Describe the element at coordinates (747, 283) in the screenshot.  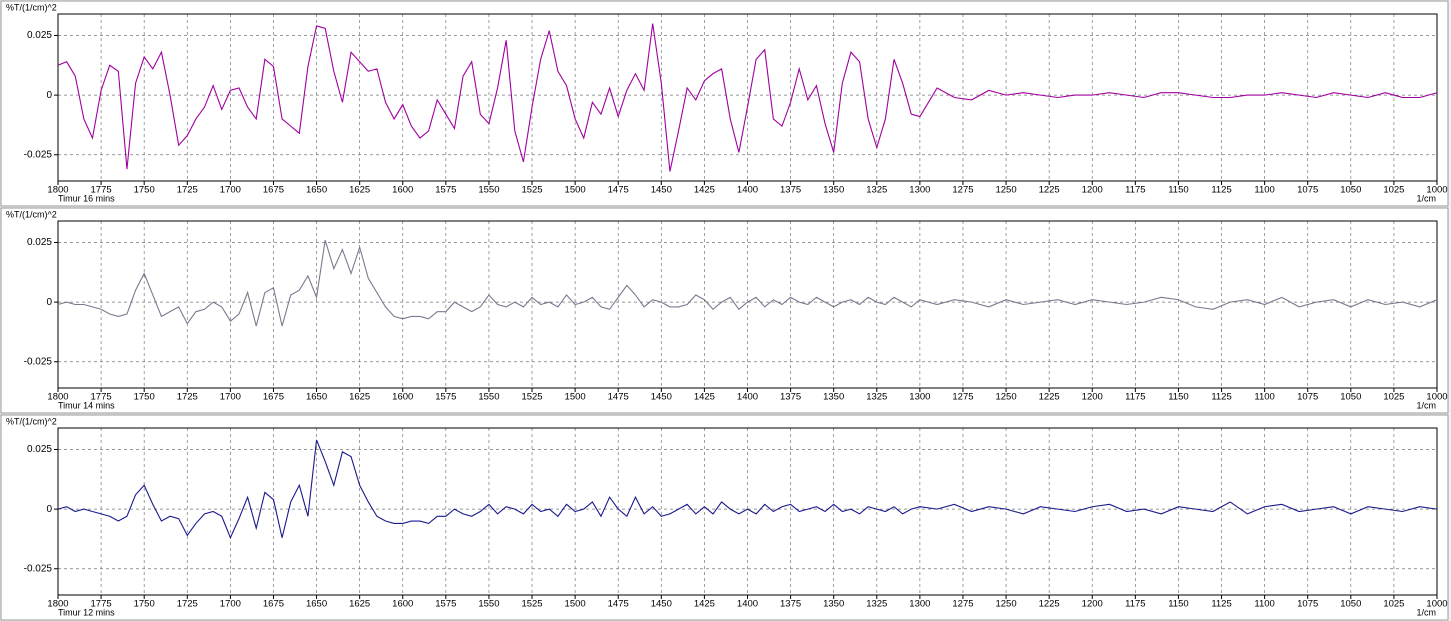
I see `spectrum-line` at that location.